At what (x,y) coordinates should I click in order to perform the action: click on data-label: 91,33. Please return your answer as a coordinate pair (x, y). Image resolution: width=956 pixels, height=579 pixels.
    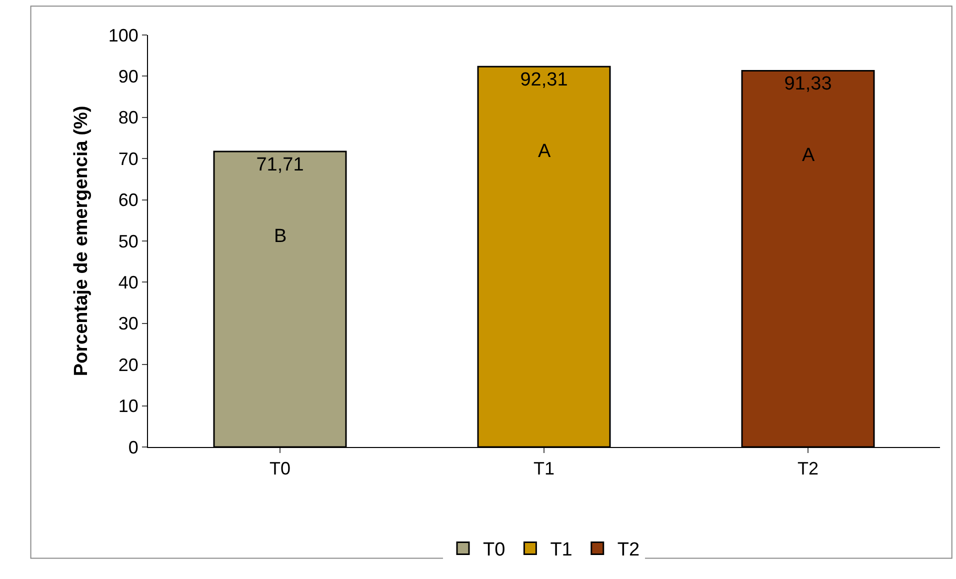
    Looking at the image, I should click on (808, 84).